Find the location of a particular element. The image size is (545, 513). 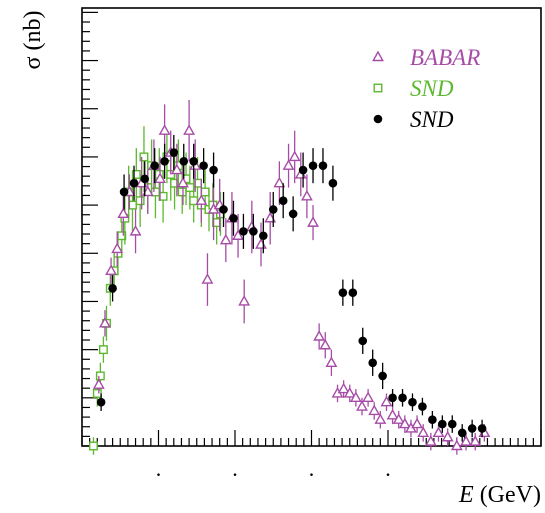

legend: BABAR SND SND is located at coordinates (426, 88).